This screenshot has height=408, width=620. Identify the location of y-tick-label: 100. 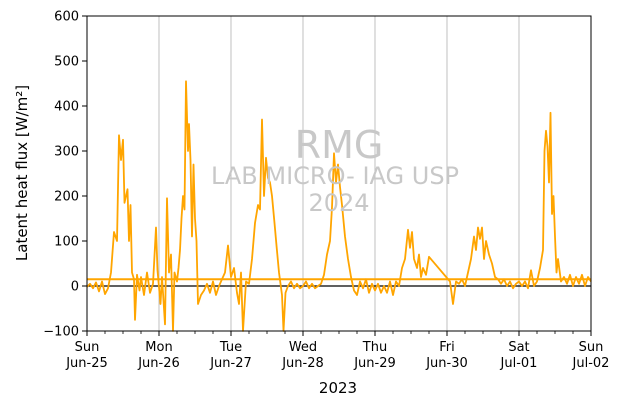
(66, 242).